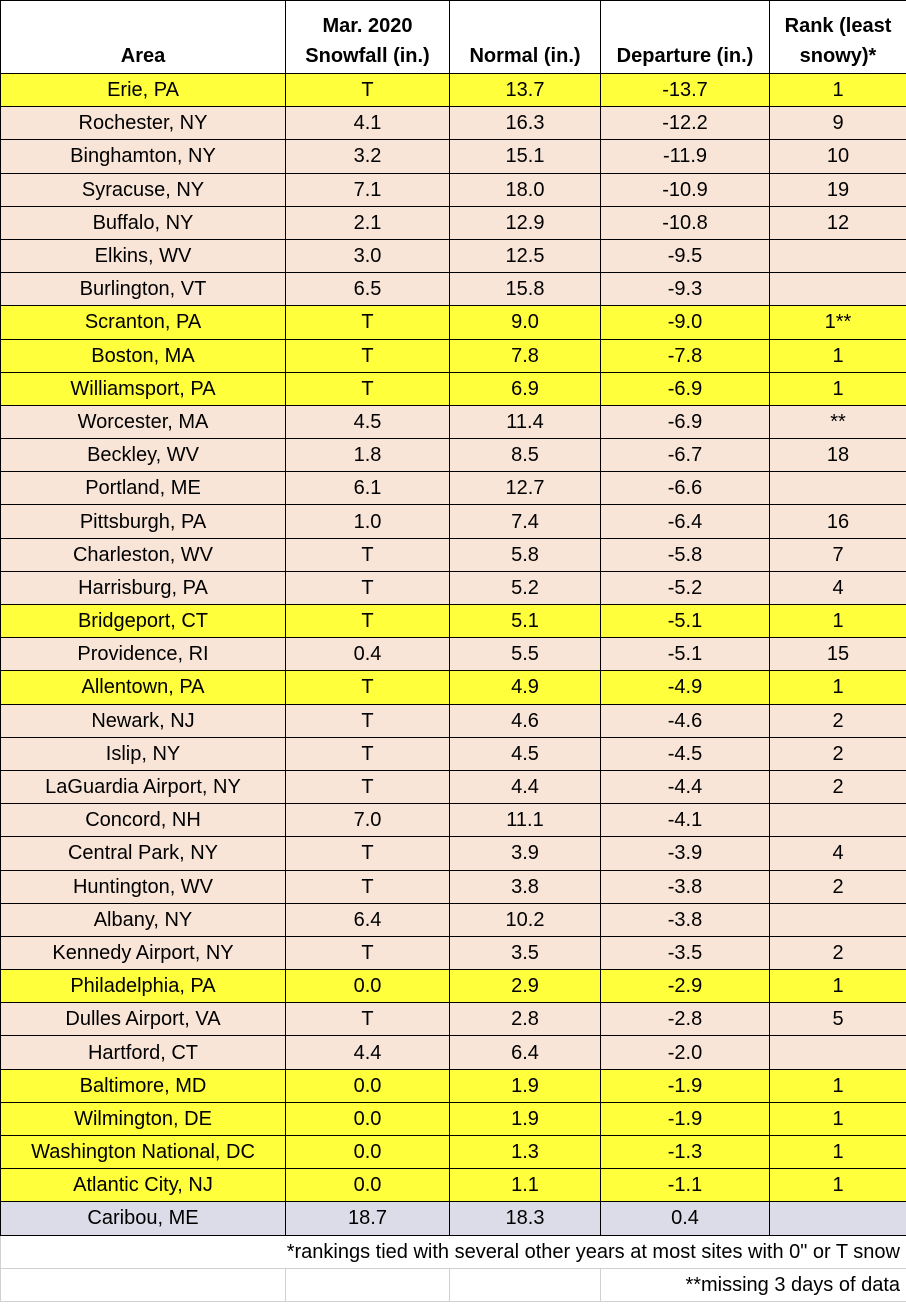 This screenshot has height=1306, width=906. I want to click on cell-normal: 8.5, so click(525, 455).